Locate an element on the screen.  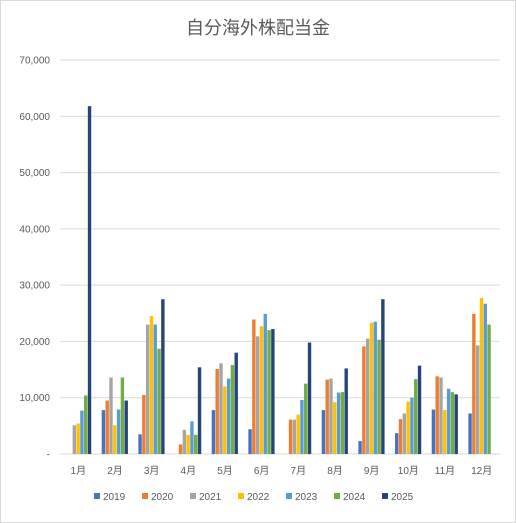
x-tick-label: 12月 is located at coordinates (481, 471).